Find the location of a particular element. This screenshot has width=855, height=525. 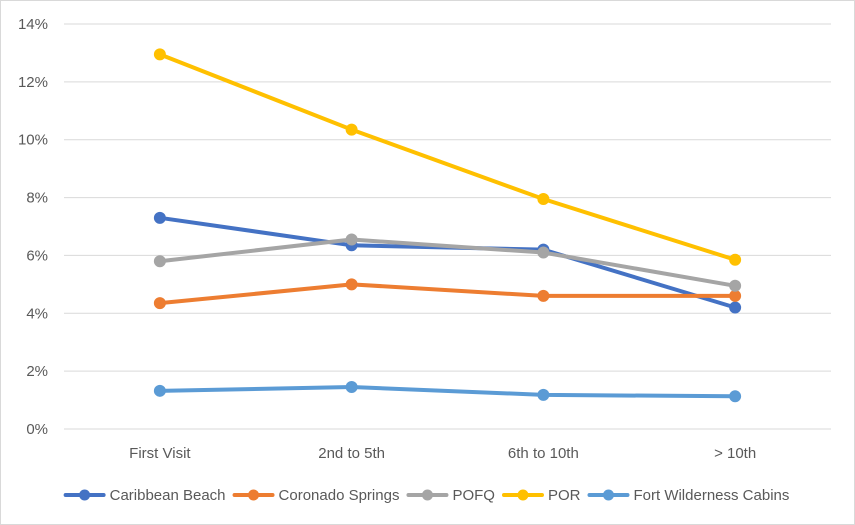

legend-item: POFQ is located at coordinates (450, 495).